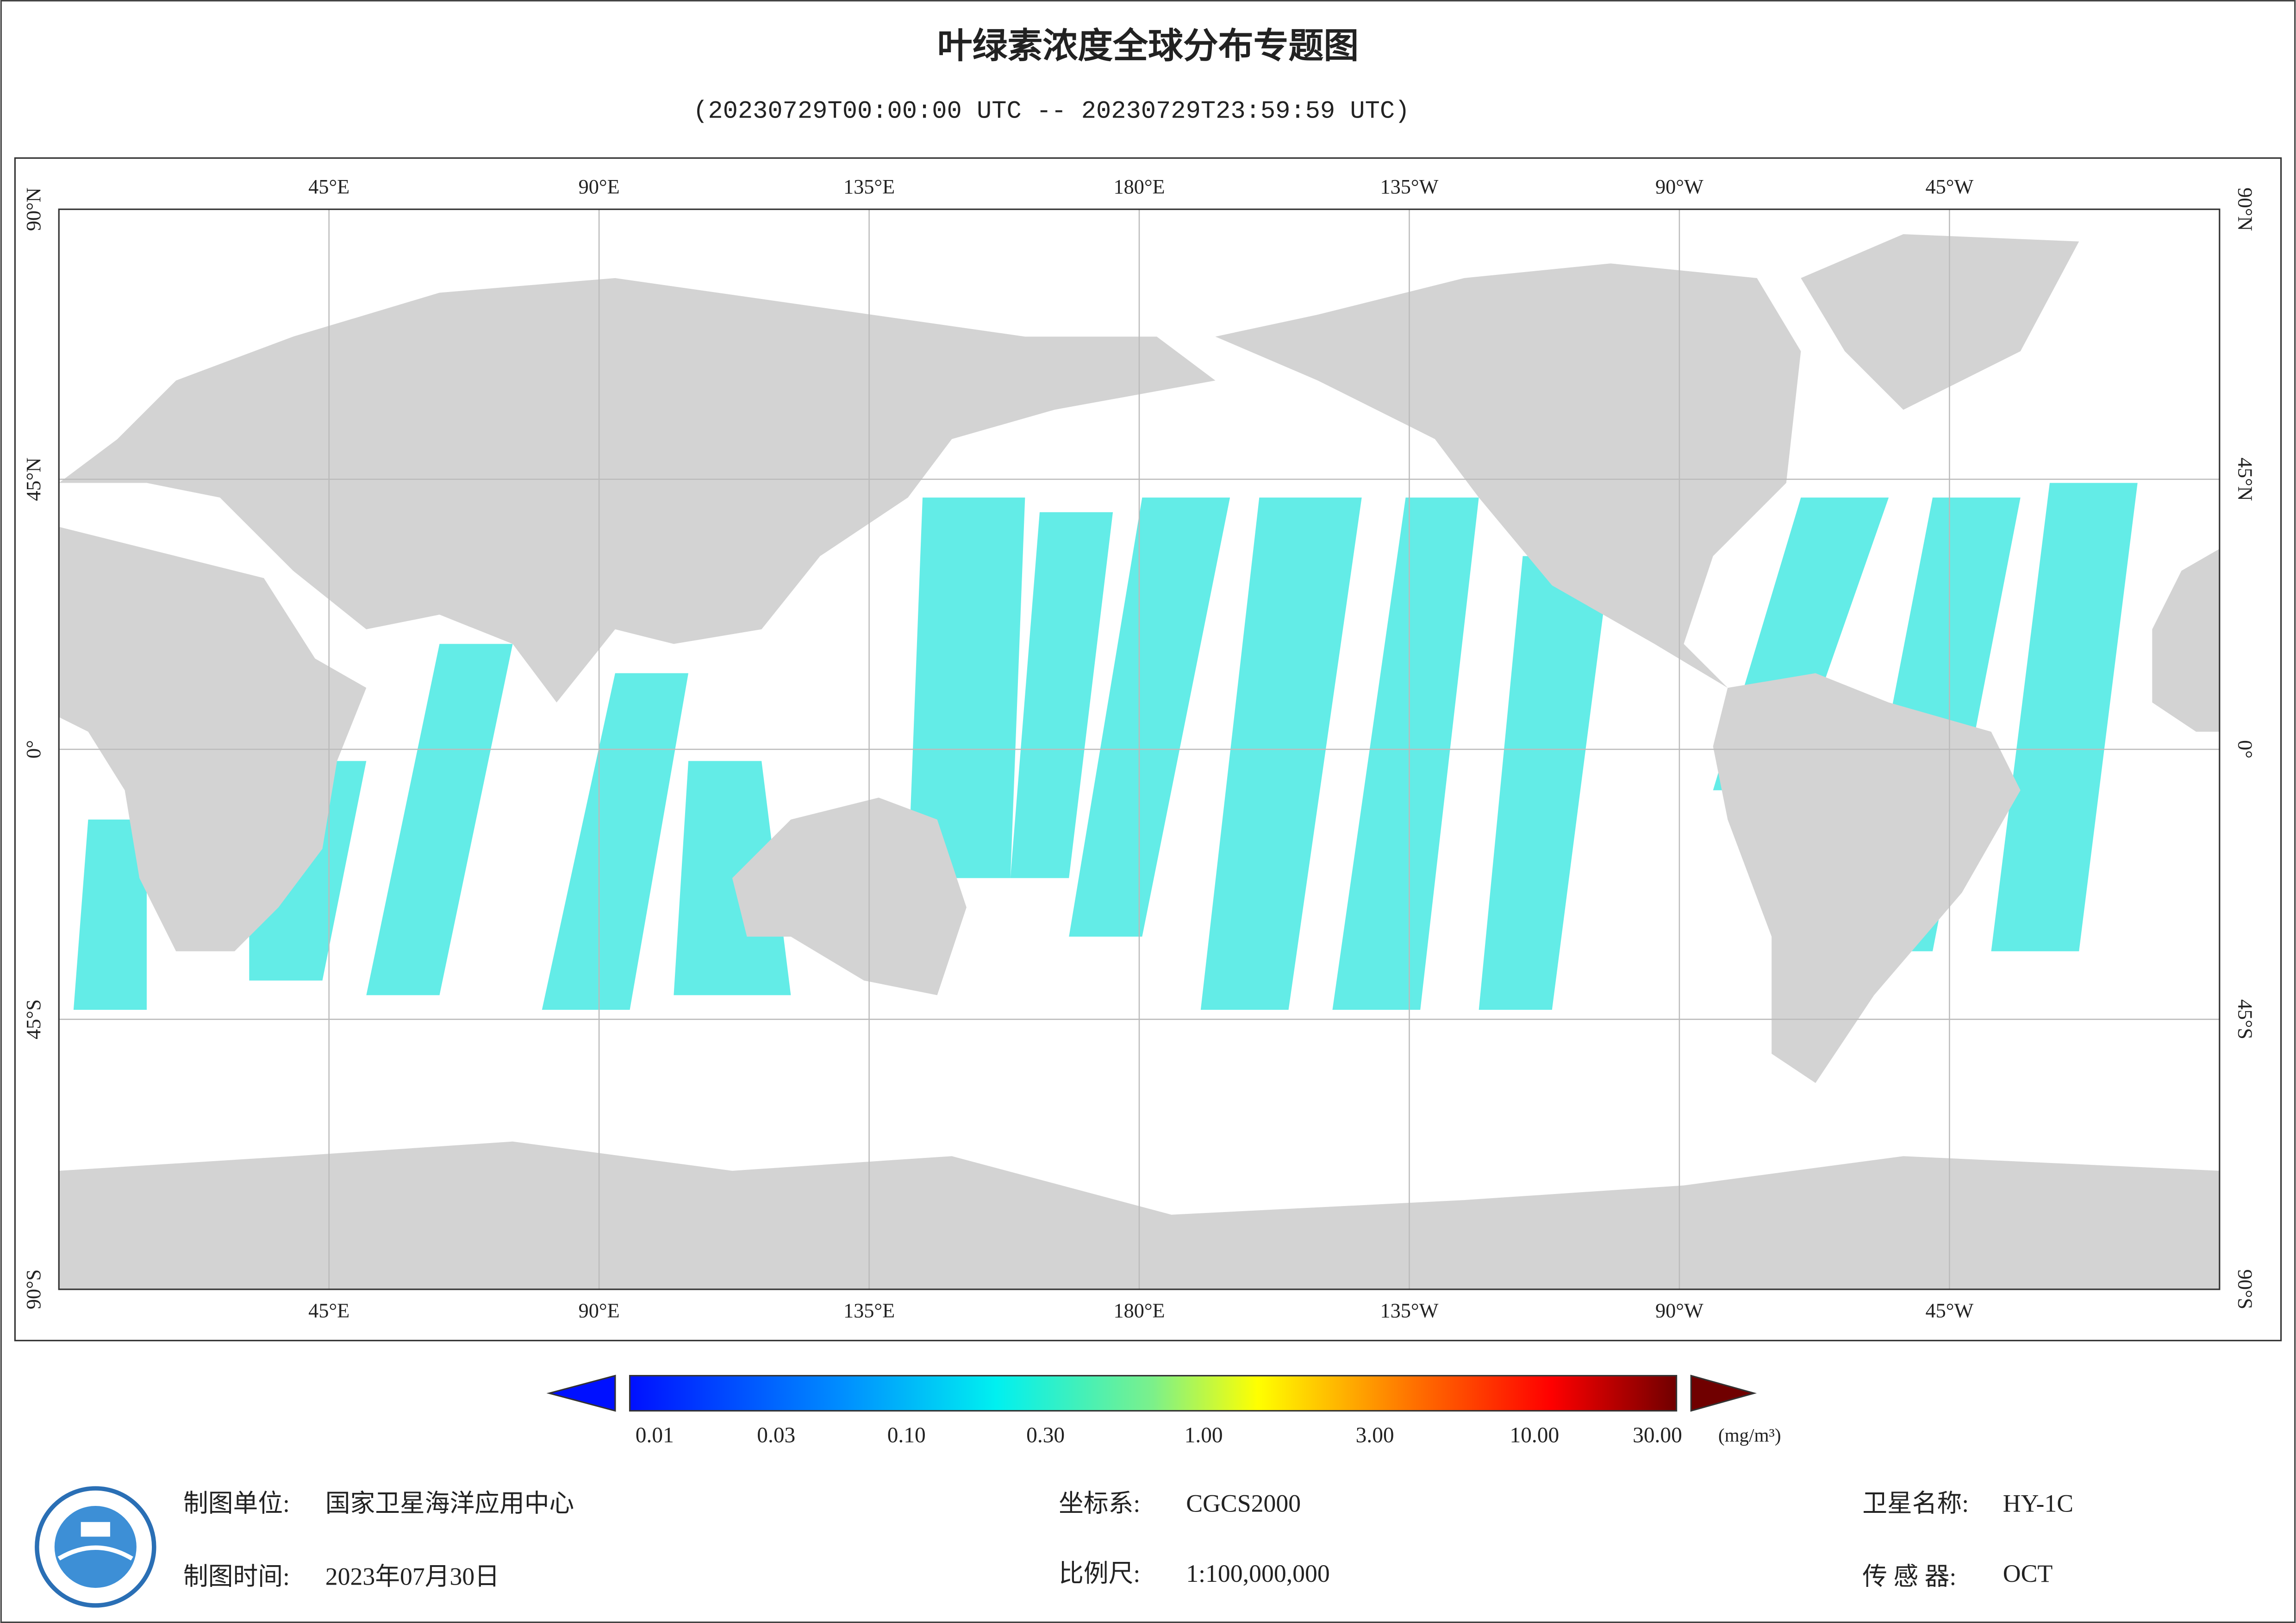 This screenshot has height=1623, width=2296. Describe the element at coordinates (1723, 1393) in the screenshot. I see `colorbar-high-arrow` at that location.